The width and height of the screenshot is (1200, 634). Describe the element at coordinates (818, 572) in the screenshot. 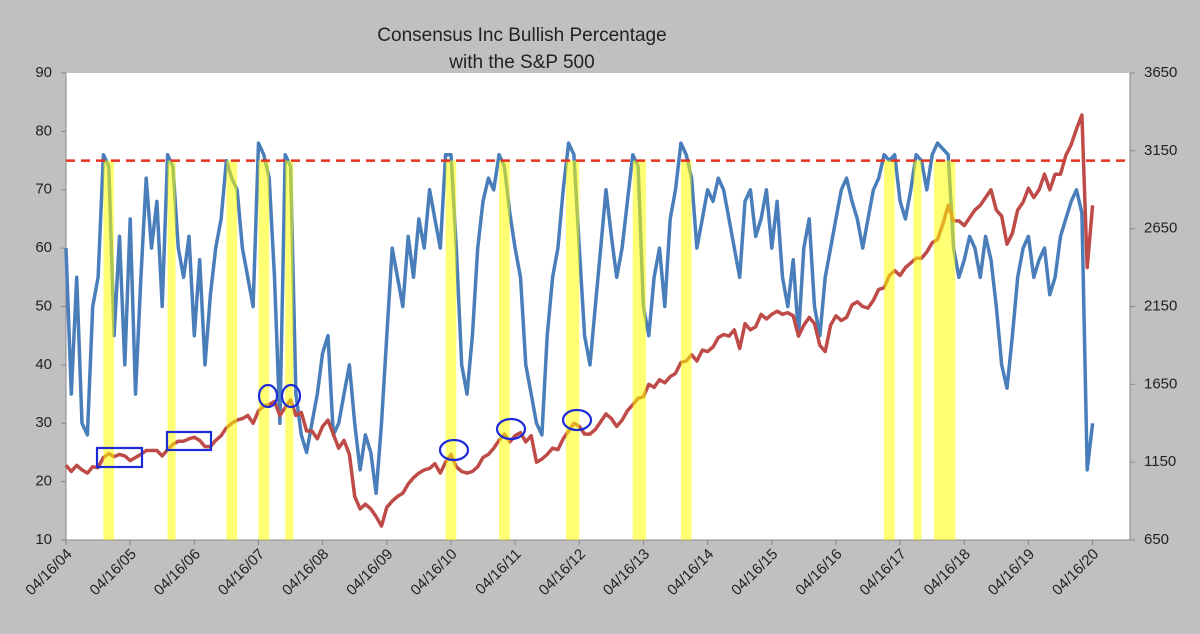

I see `x-tick-label: 04/16/16` at that location.